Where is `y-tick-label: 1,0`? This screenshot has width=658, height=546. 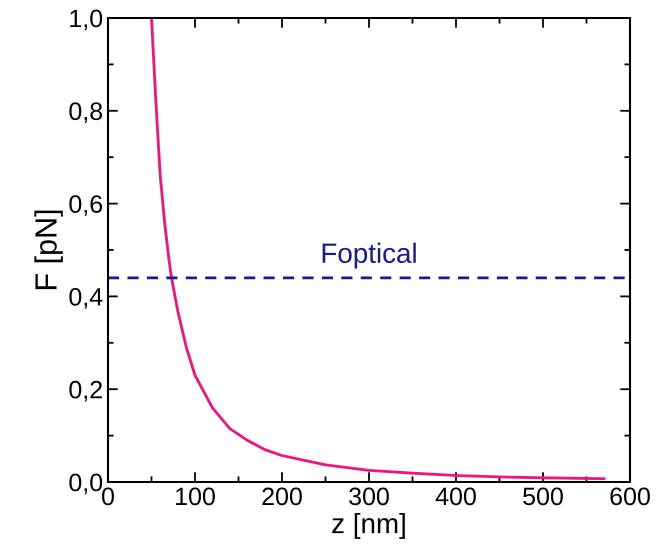 y-tick-label: 1,0 is located at coordinates (86, 20).